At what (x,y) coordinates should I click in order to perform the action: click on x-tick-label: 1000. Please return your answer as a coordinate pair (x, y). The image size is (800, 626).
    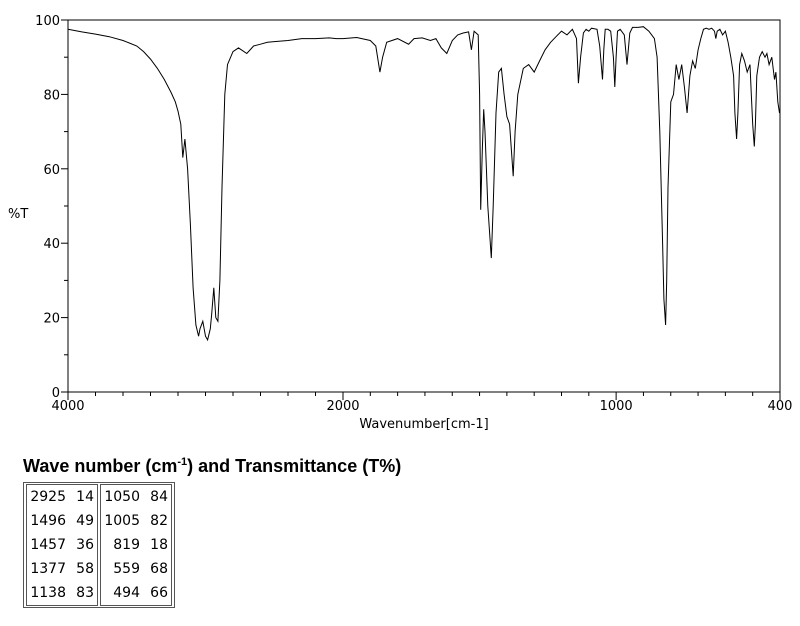
    Looking at the image, I should click on (616, 406).